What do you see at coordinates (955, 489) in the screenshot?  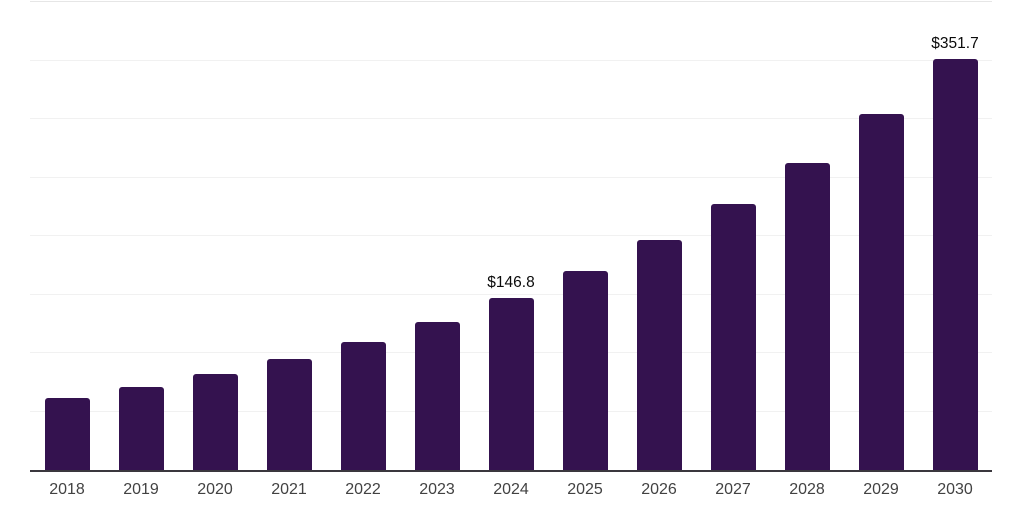 I see `x-tick-2030: 2030` at bounding box center [955, 489].